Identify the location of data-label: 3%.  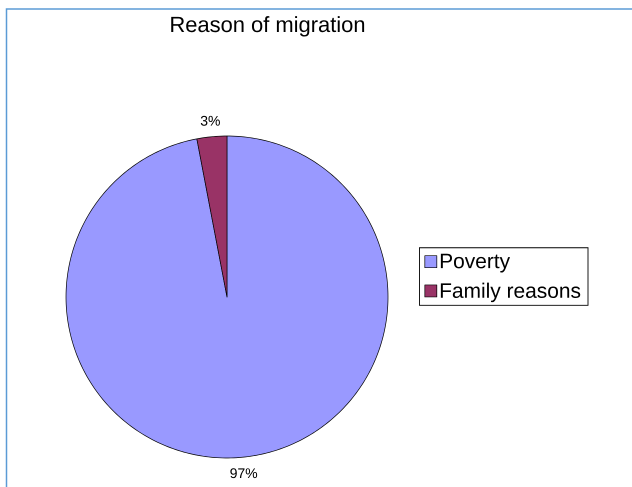
(210, 121).